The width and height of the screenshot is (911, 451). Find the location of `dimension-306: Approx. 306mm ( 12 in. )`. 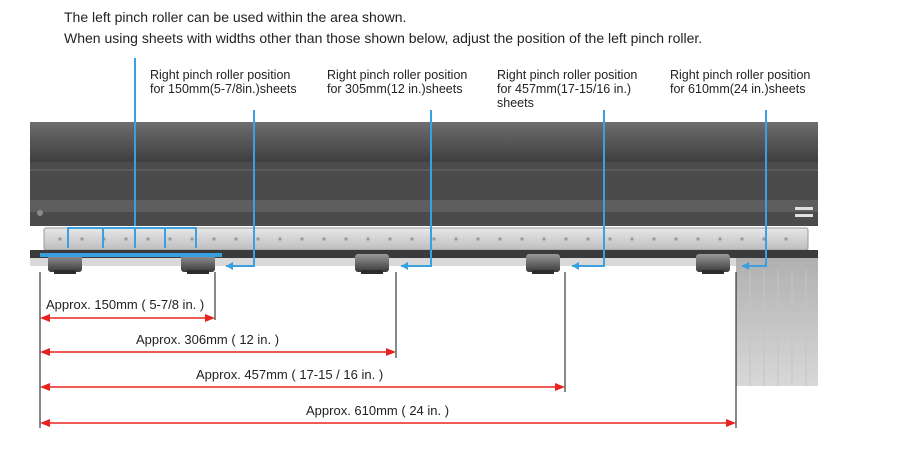

dimension-306: Approx. 306mm ( 12 in. ) is located at coordinates (208, 339).